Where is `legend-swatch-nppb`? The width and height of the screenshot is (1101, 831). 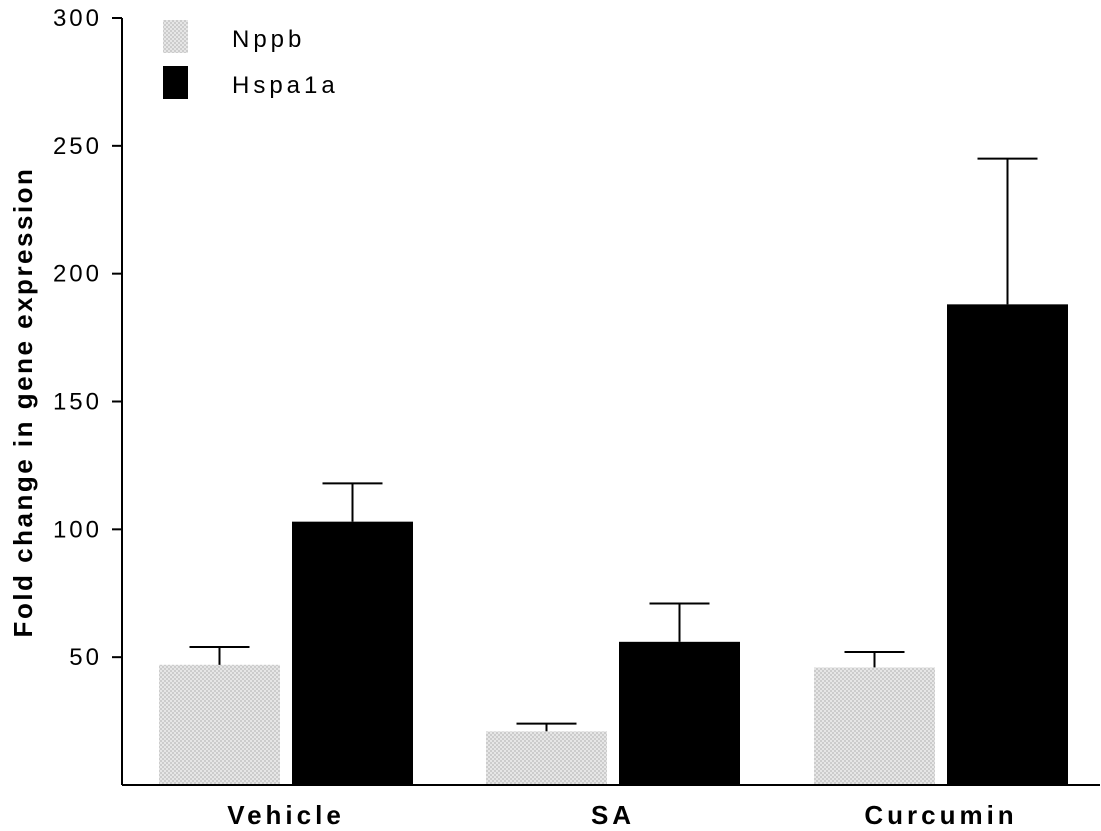
legend-swatch-nppb is located at coordinates (175, 36).